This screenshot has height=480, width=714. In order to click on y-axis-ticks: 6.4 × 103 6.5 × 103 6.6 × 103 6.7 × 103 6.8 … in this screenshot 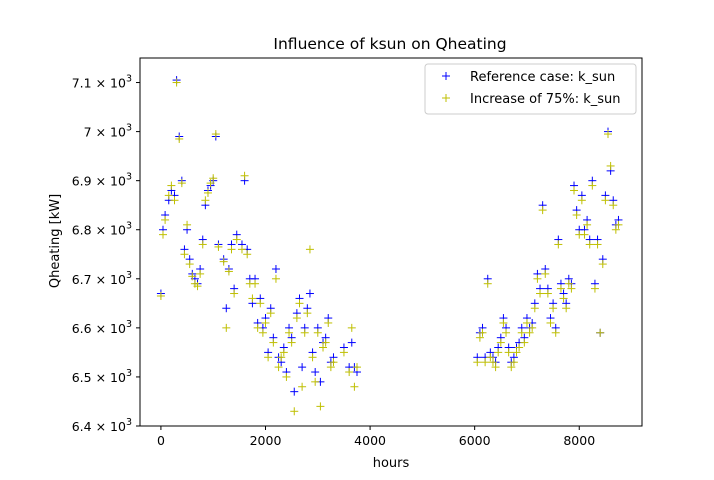, I will do `click(106, 254)`.